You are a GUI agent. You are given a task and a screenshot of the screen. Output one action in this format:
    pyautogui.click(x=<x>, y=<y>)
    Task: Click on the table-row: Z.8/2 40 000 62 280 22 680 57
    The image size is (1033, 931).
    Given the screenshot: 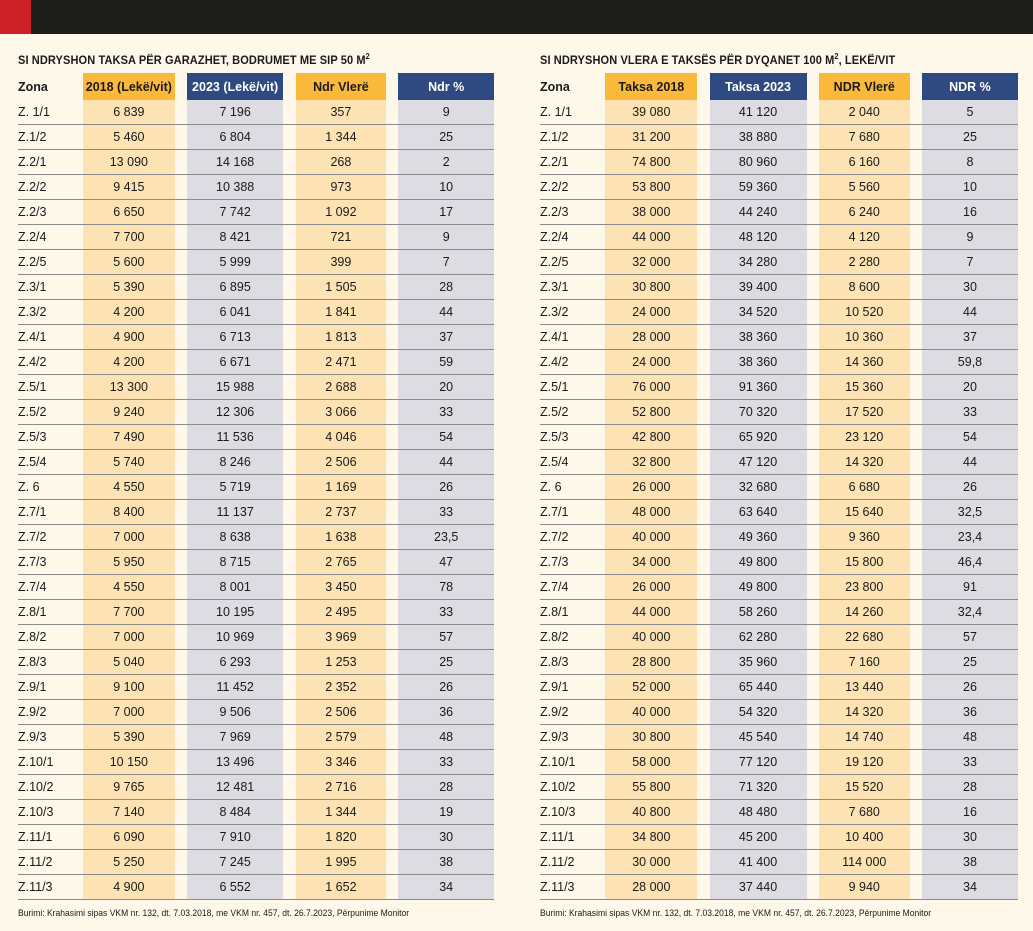 What is the action you would take?
    pyautogui.click(x=779, y=637)
    